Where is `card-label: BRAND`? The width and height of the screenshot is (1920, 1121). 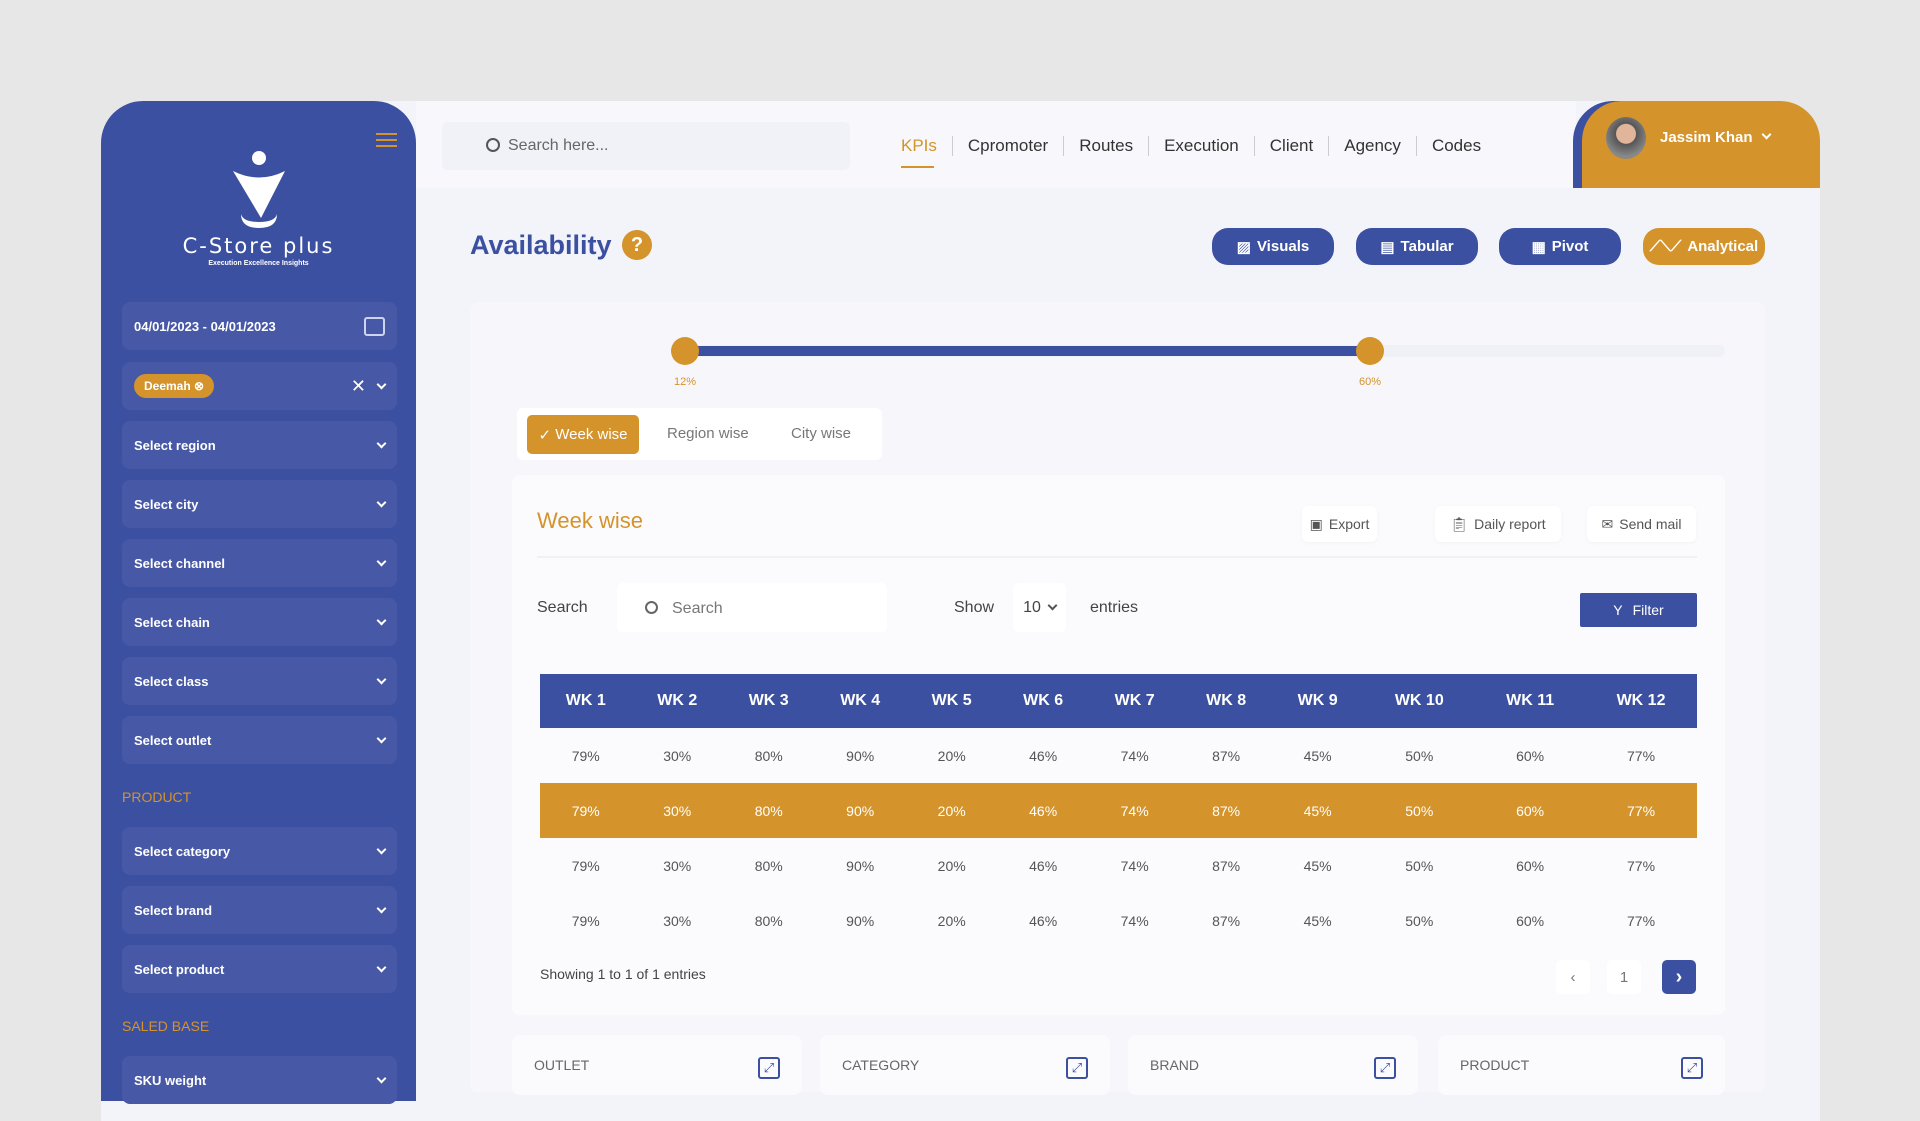 card-label: BRAND is located at coordinates (1175, 1065).